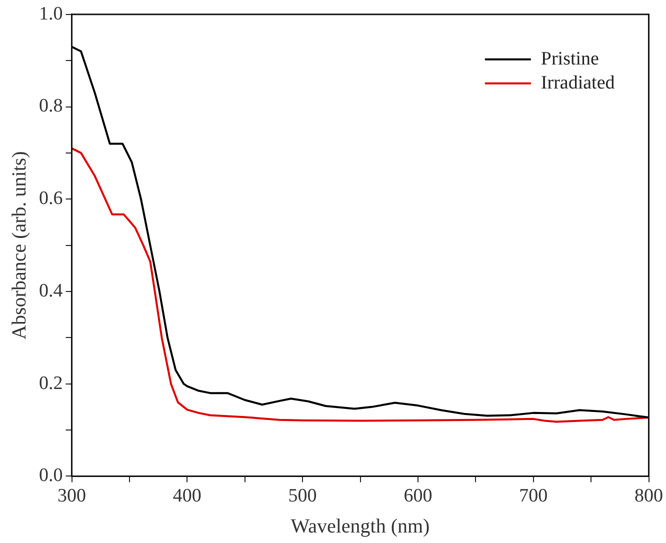 Image resolution: width=666 pixels, height=543 pixels. What do you see at coordinates (578, 83) in the screenshot?
I see `legend-label: Irradiated` at bounding box center [578, 83].